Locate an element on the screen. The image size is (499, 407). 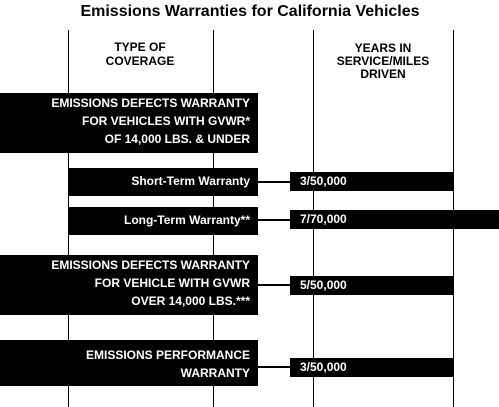
coverage-label: FOR VEHICLES WITH GVWR* is located at coordinates (166, 121).